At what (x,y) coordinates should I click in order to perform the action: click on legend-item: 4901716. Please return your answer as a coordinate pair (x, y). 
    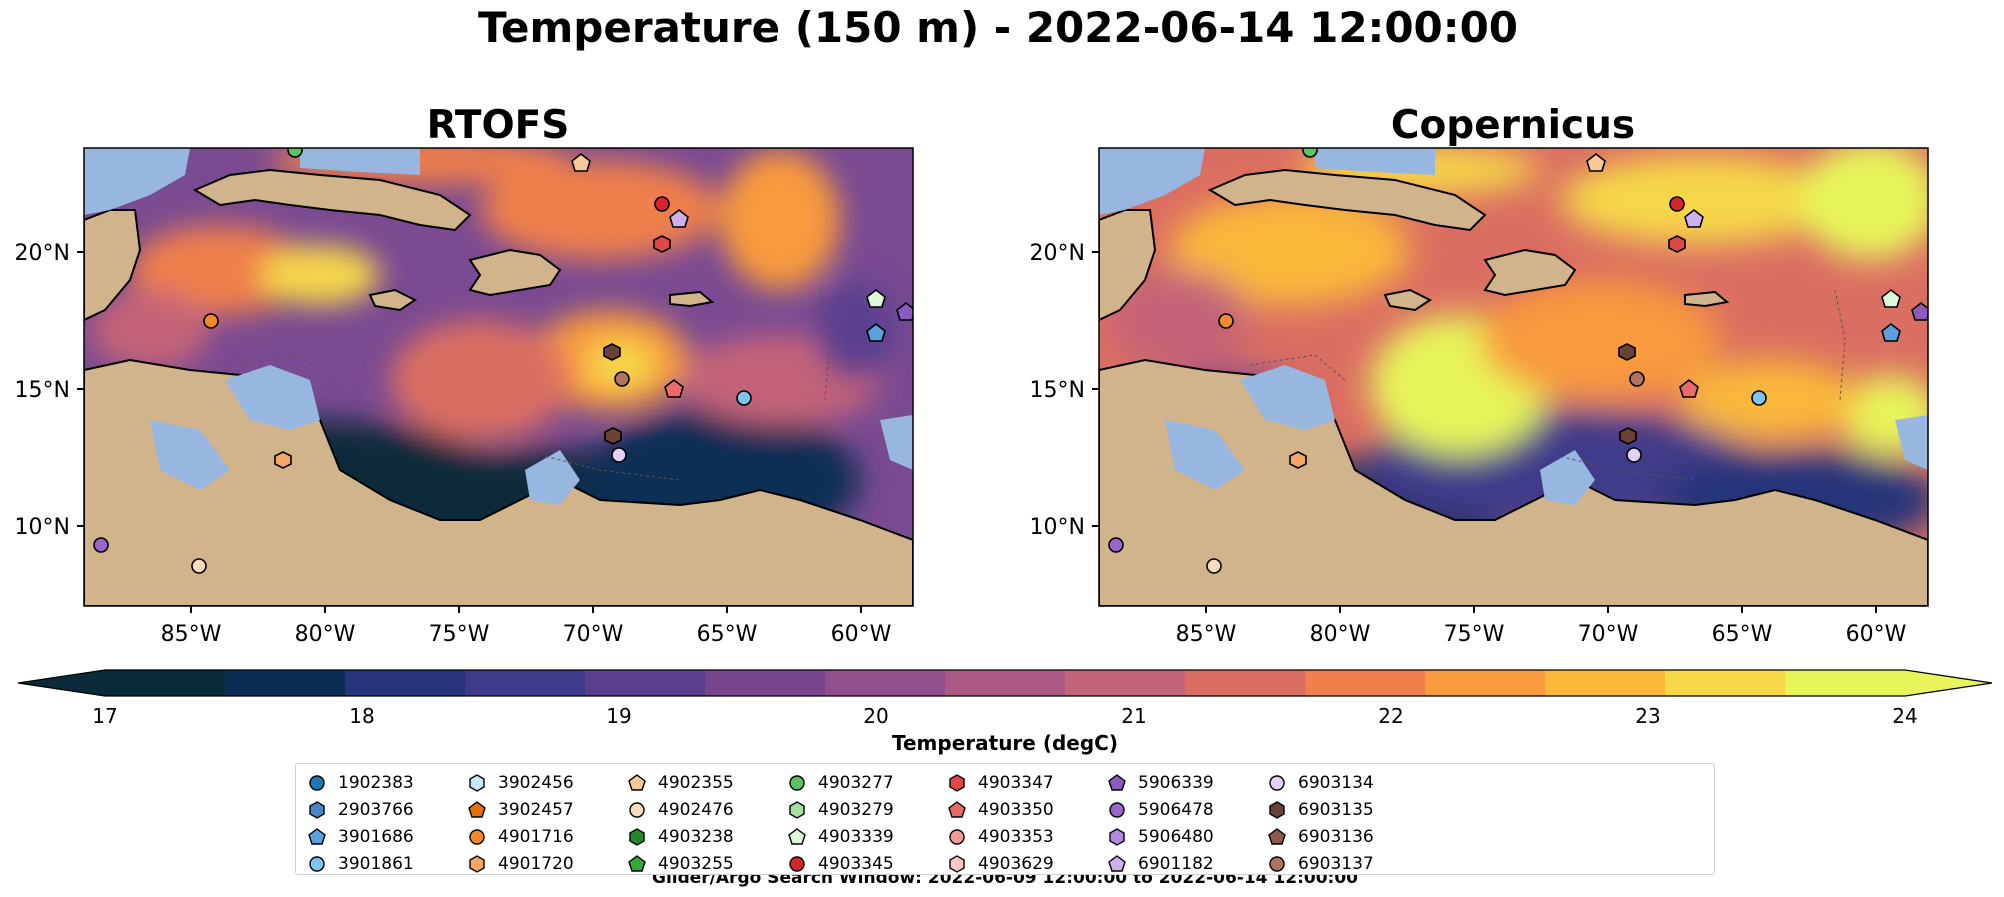
    Looking at the image, I should click on (546, 836).